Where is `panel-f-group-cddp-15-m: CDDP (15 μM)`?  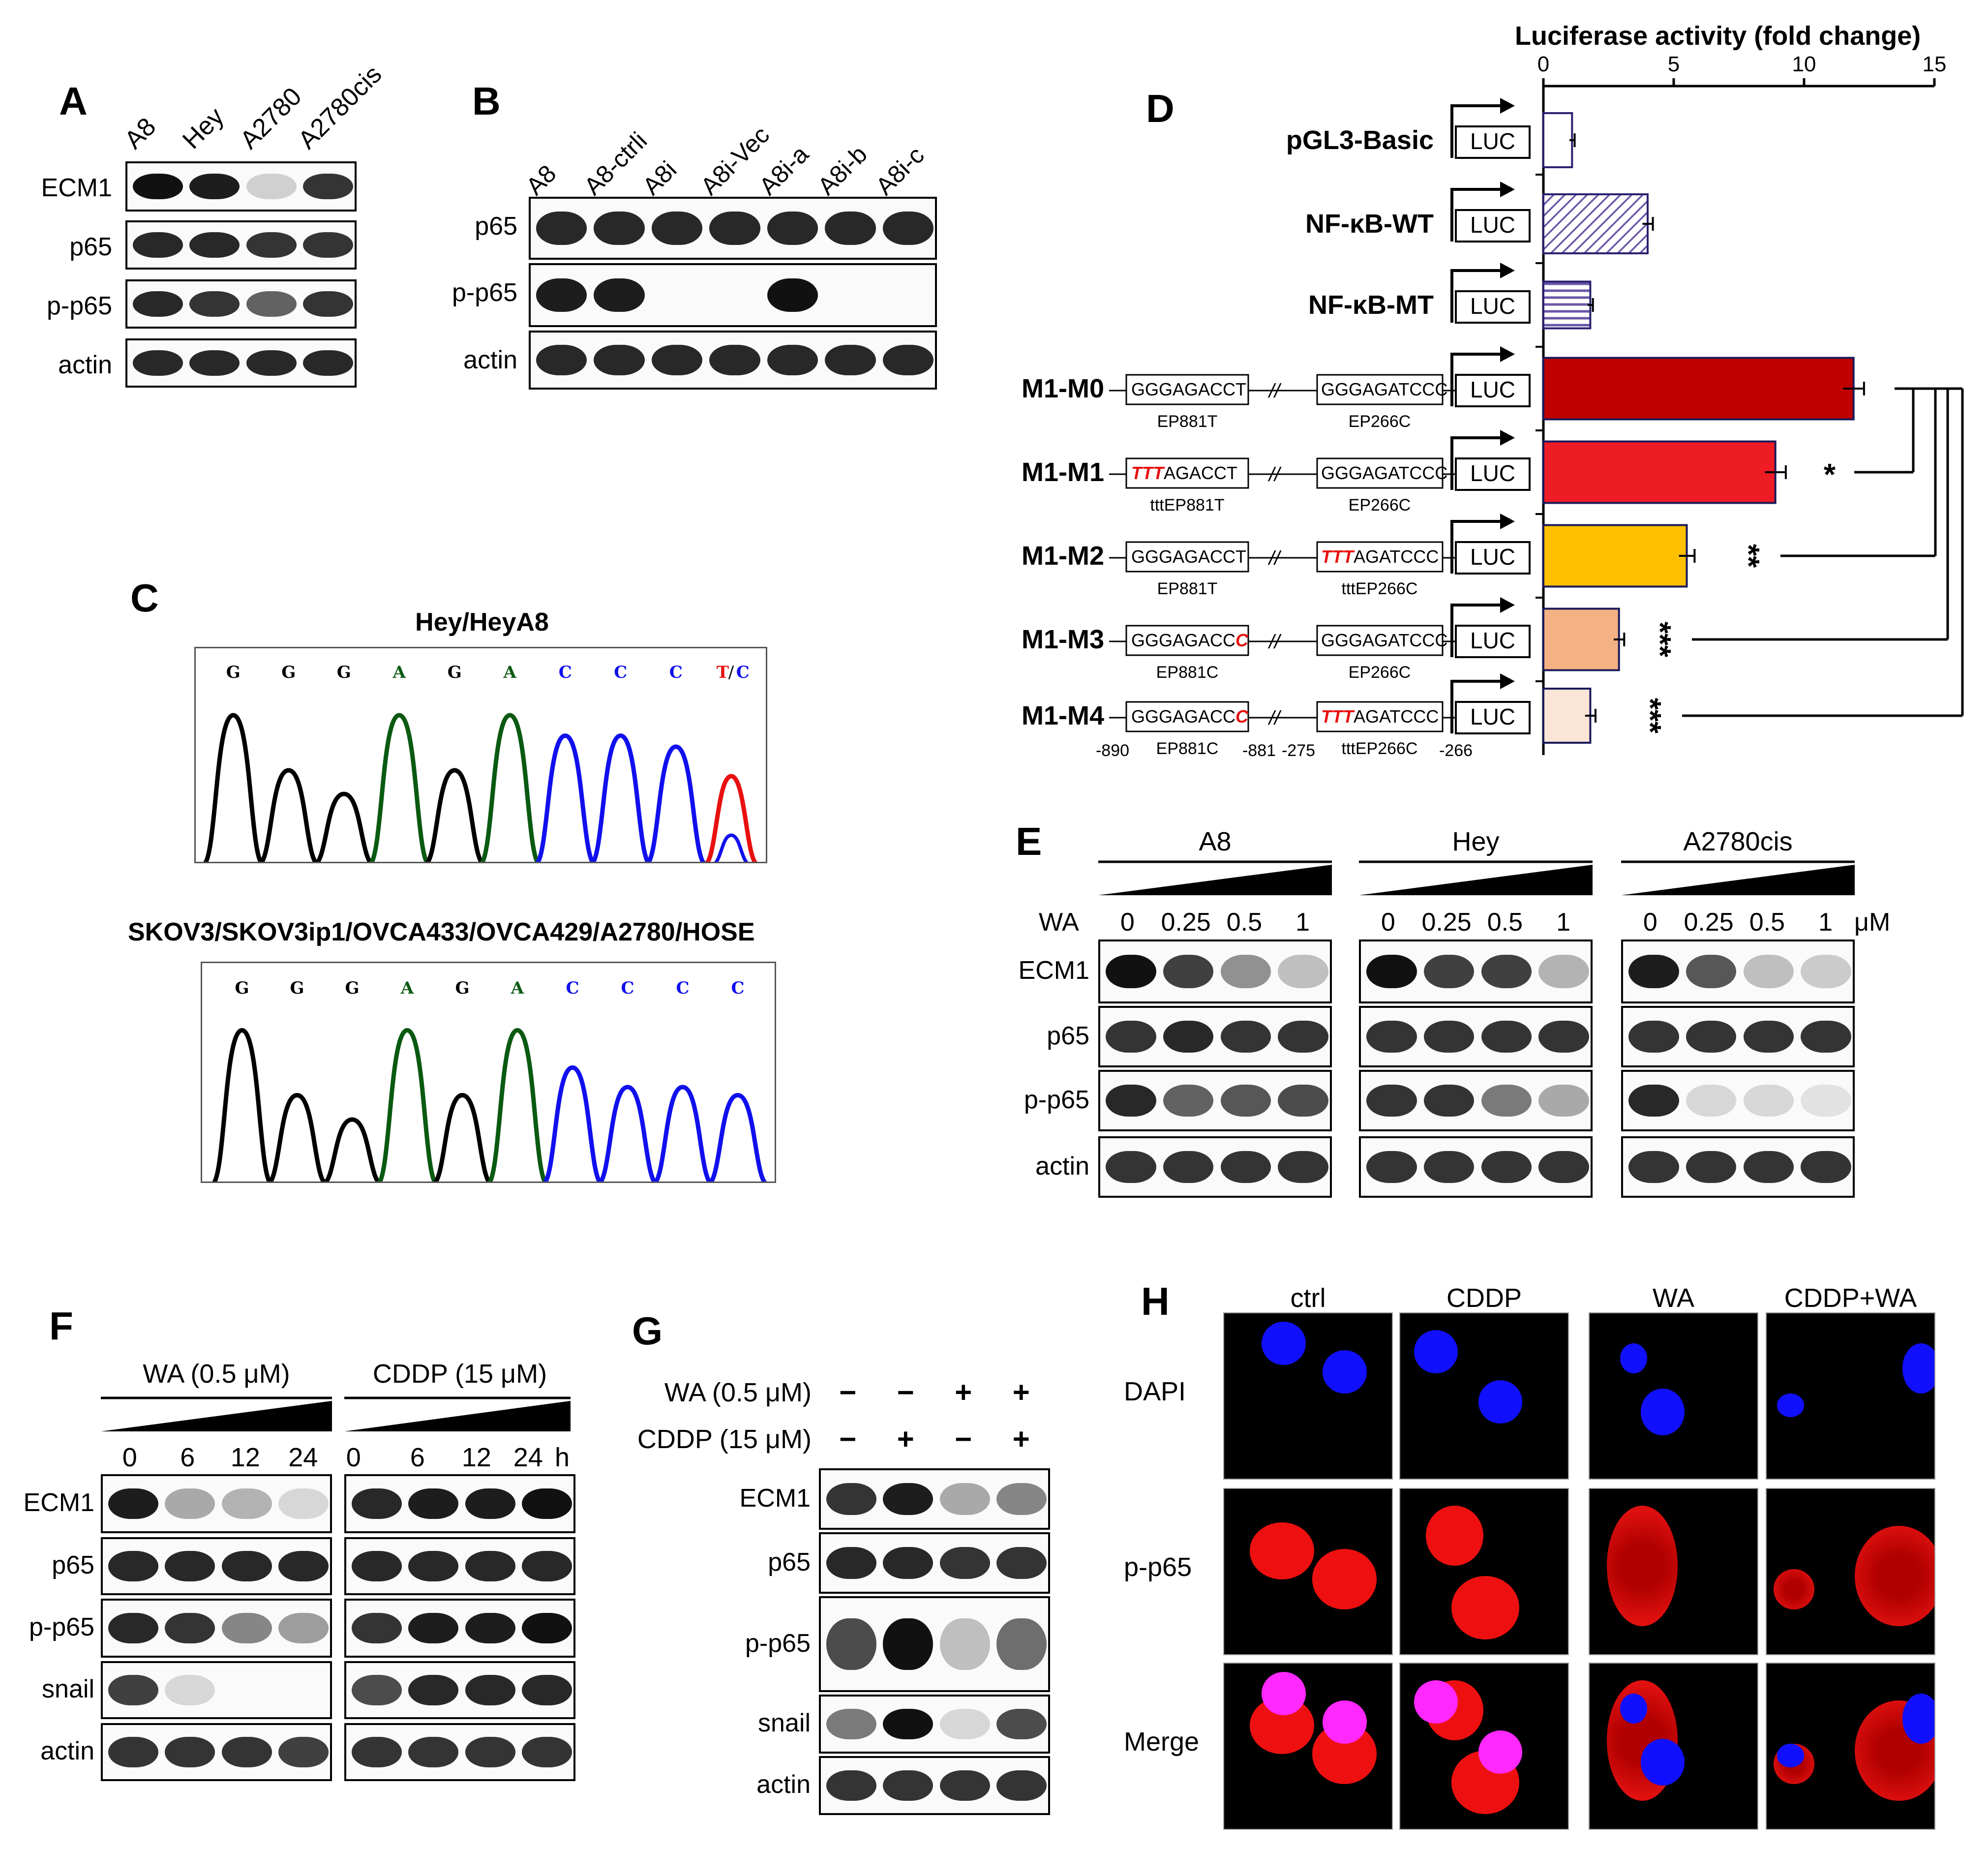
panel-f-group-cddp-15-m: CDDP (15 μM) is located at coordinates (460, 1374).